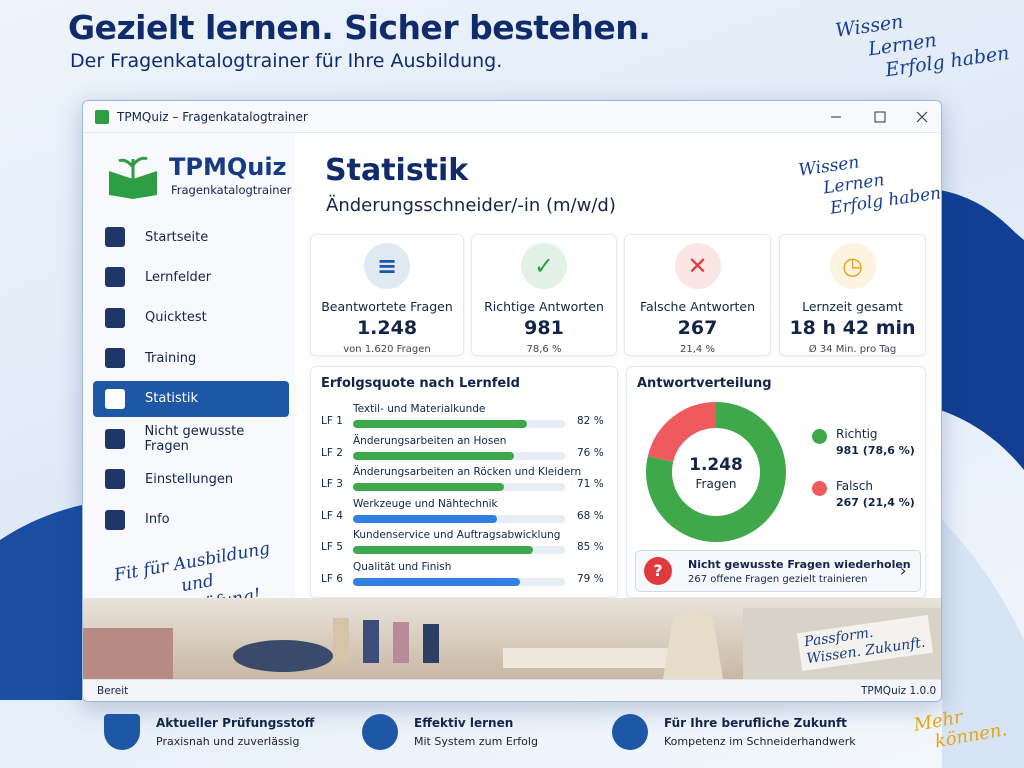 This screenshot has height=768, width=1024. I want to click on feature-text: Kompetenz im Schneiderhandwerk, so click(760, 741).